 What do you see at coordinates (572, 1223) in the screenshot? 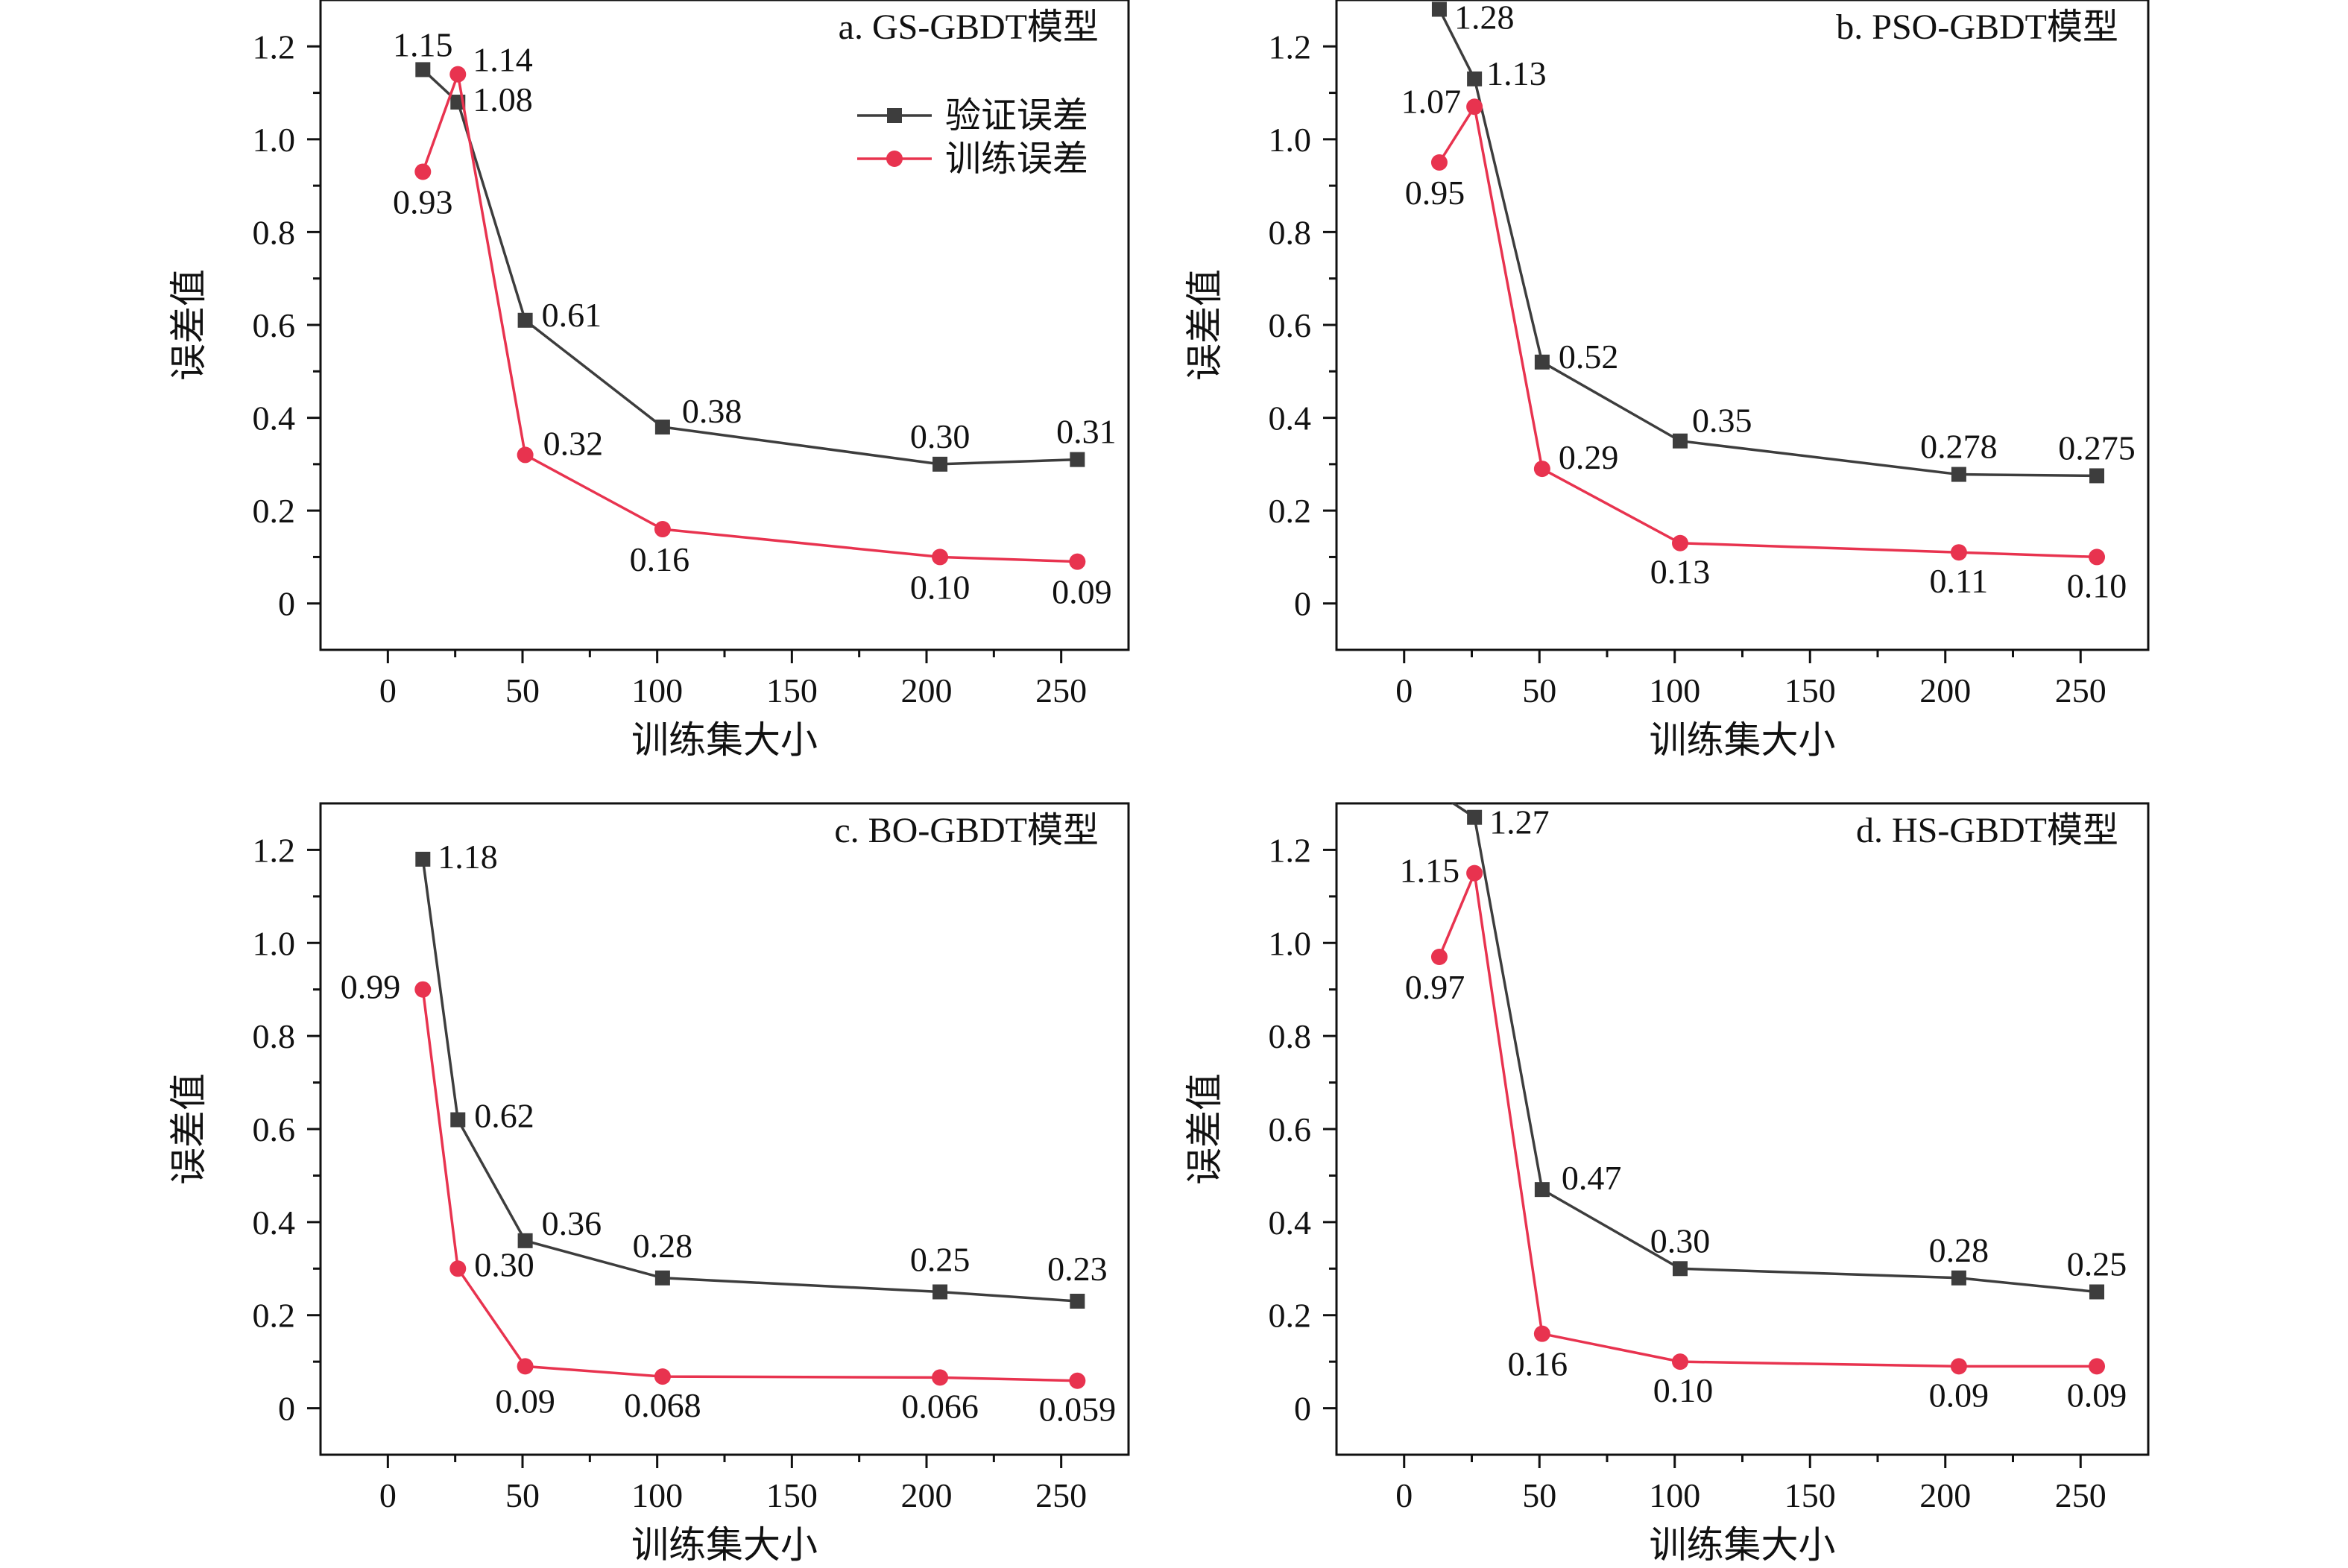
I see `data-label: 0.36` at bounding box center [572, 1223].